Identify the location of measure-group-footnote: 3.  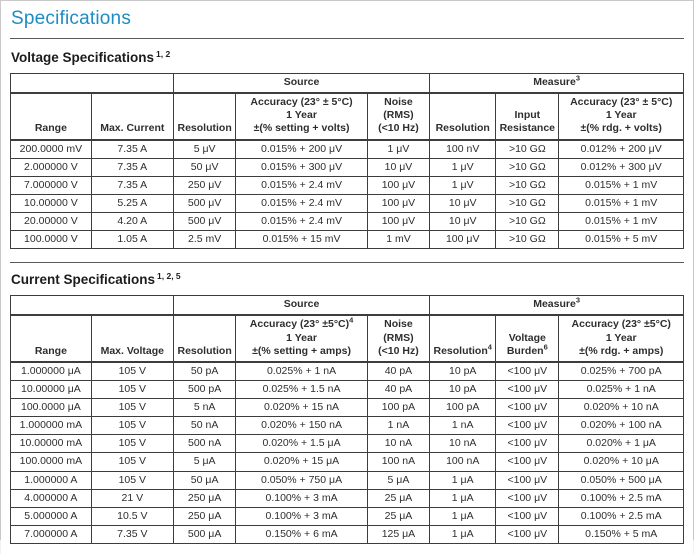
(577, 300).